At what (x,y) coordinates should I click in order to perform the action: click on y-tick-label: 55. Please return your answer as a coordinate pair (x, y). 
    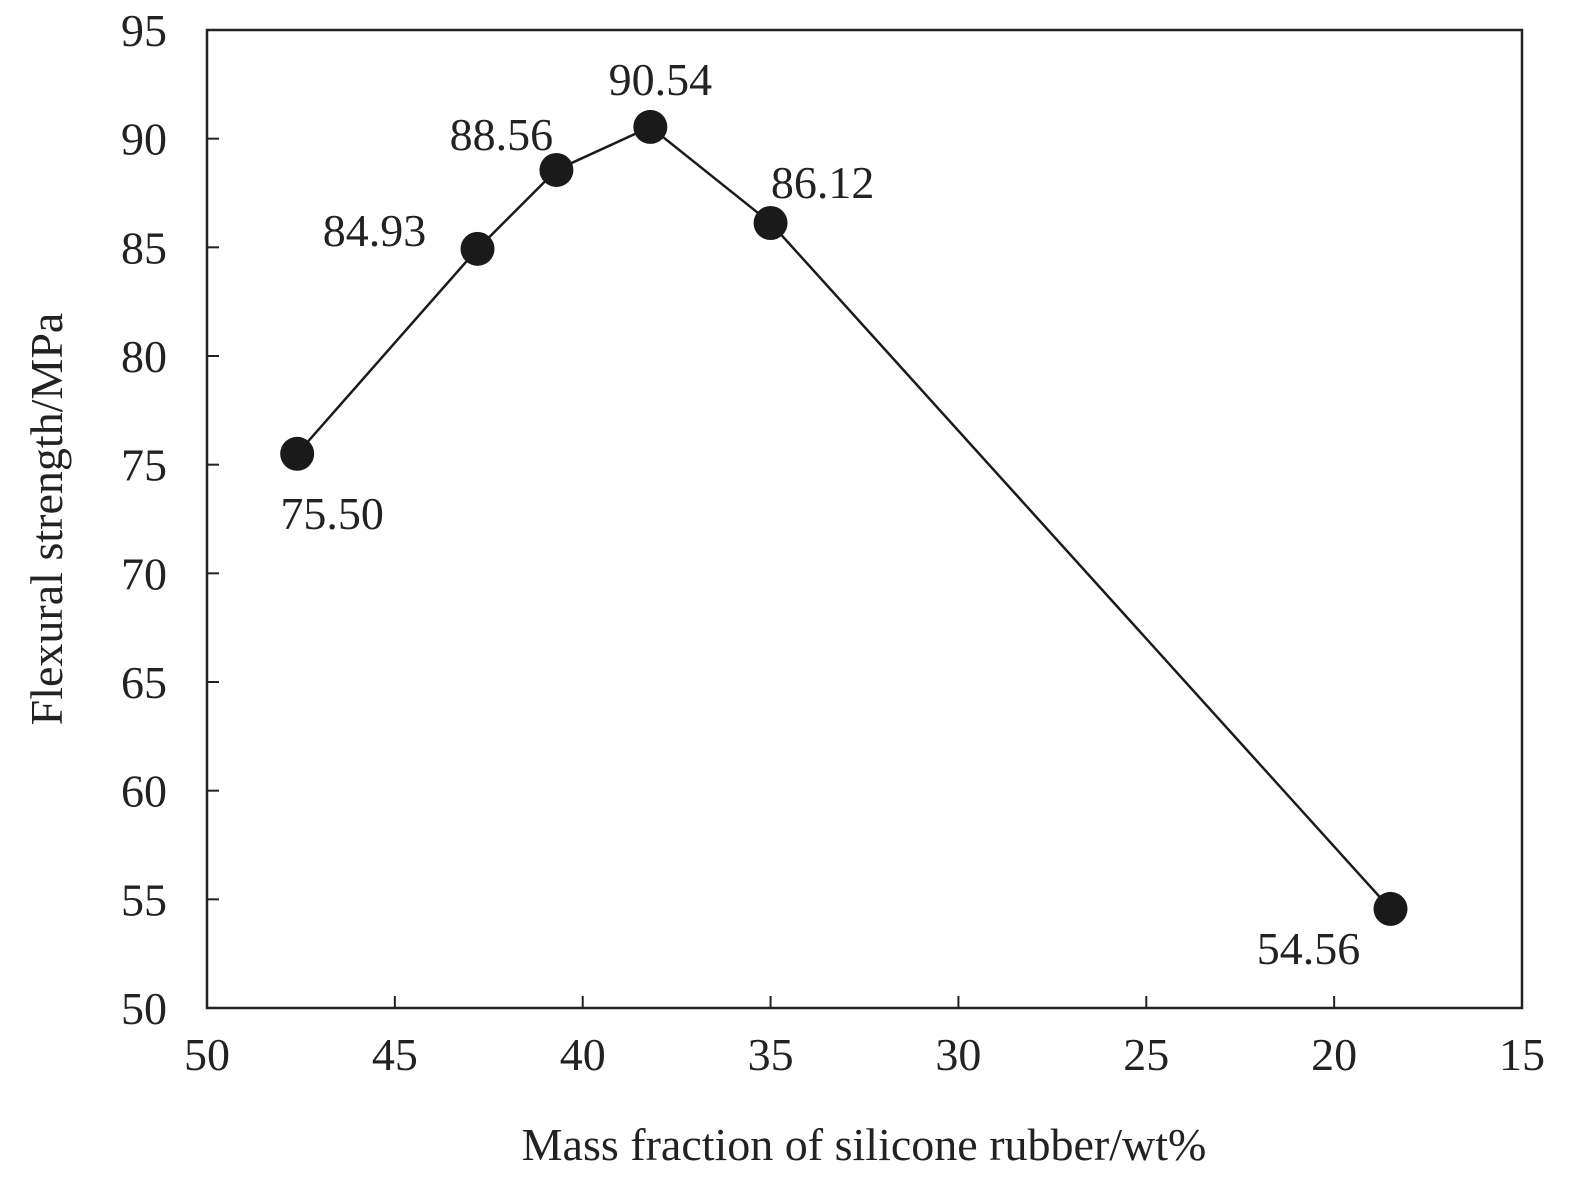
    Looking at the image, I should click on (144, 899).